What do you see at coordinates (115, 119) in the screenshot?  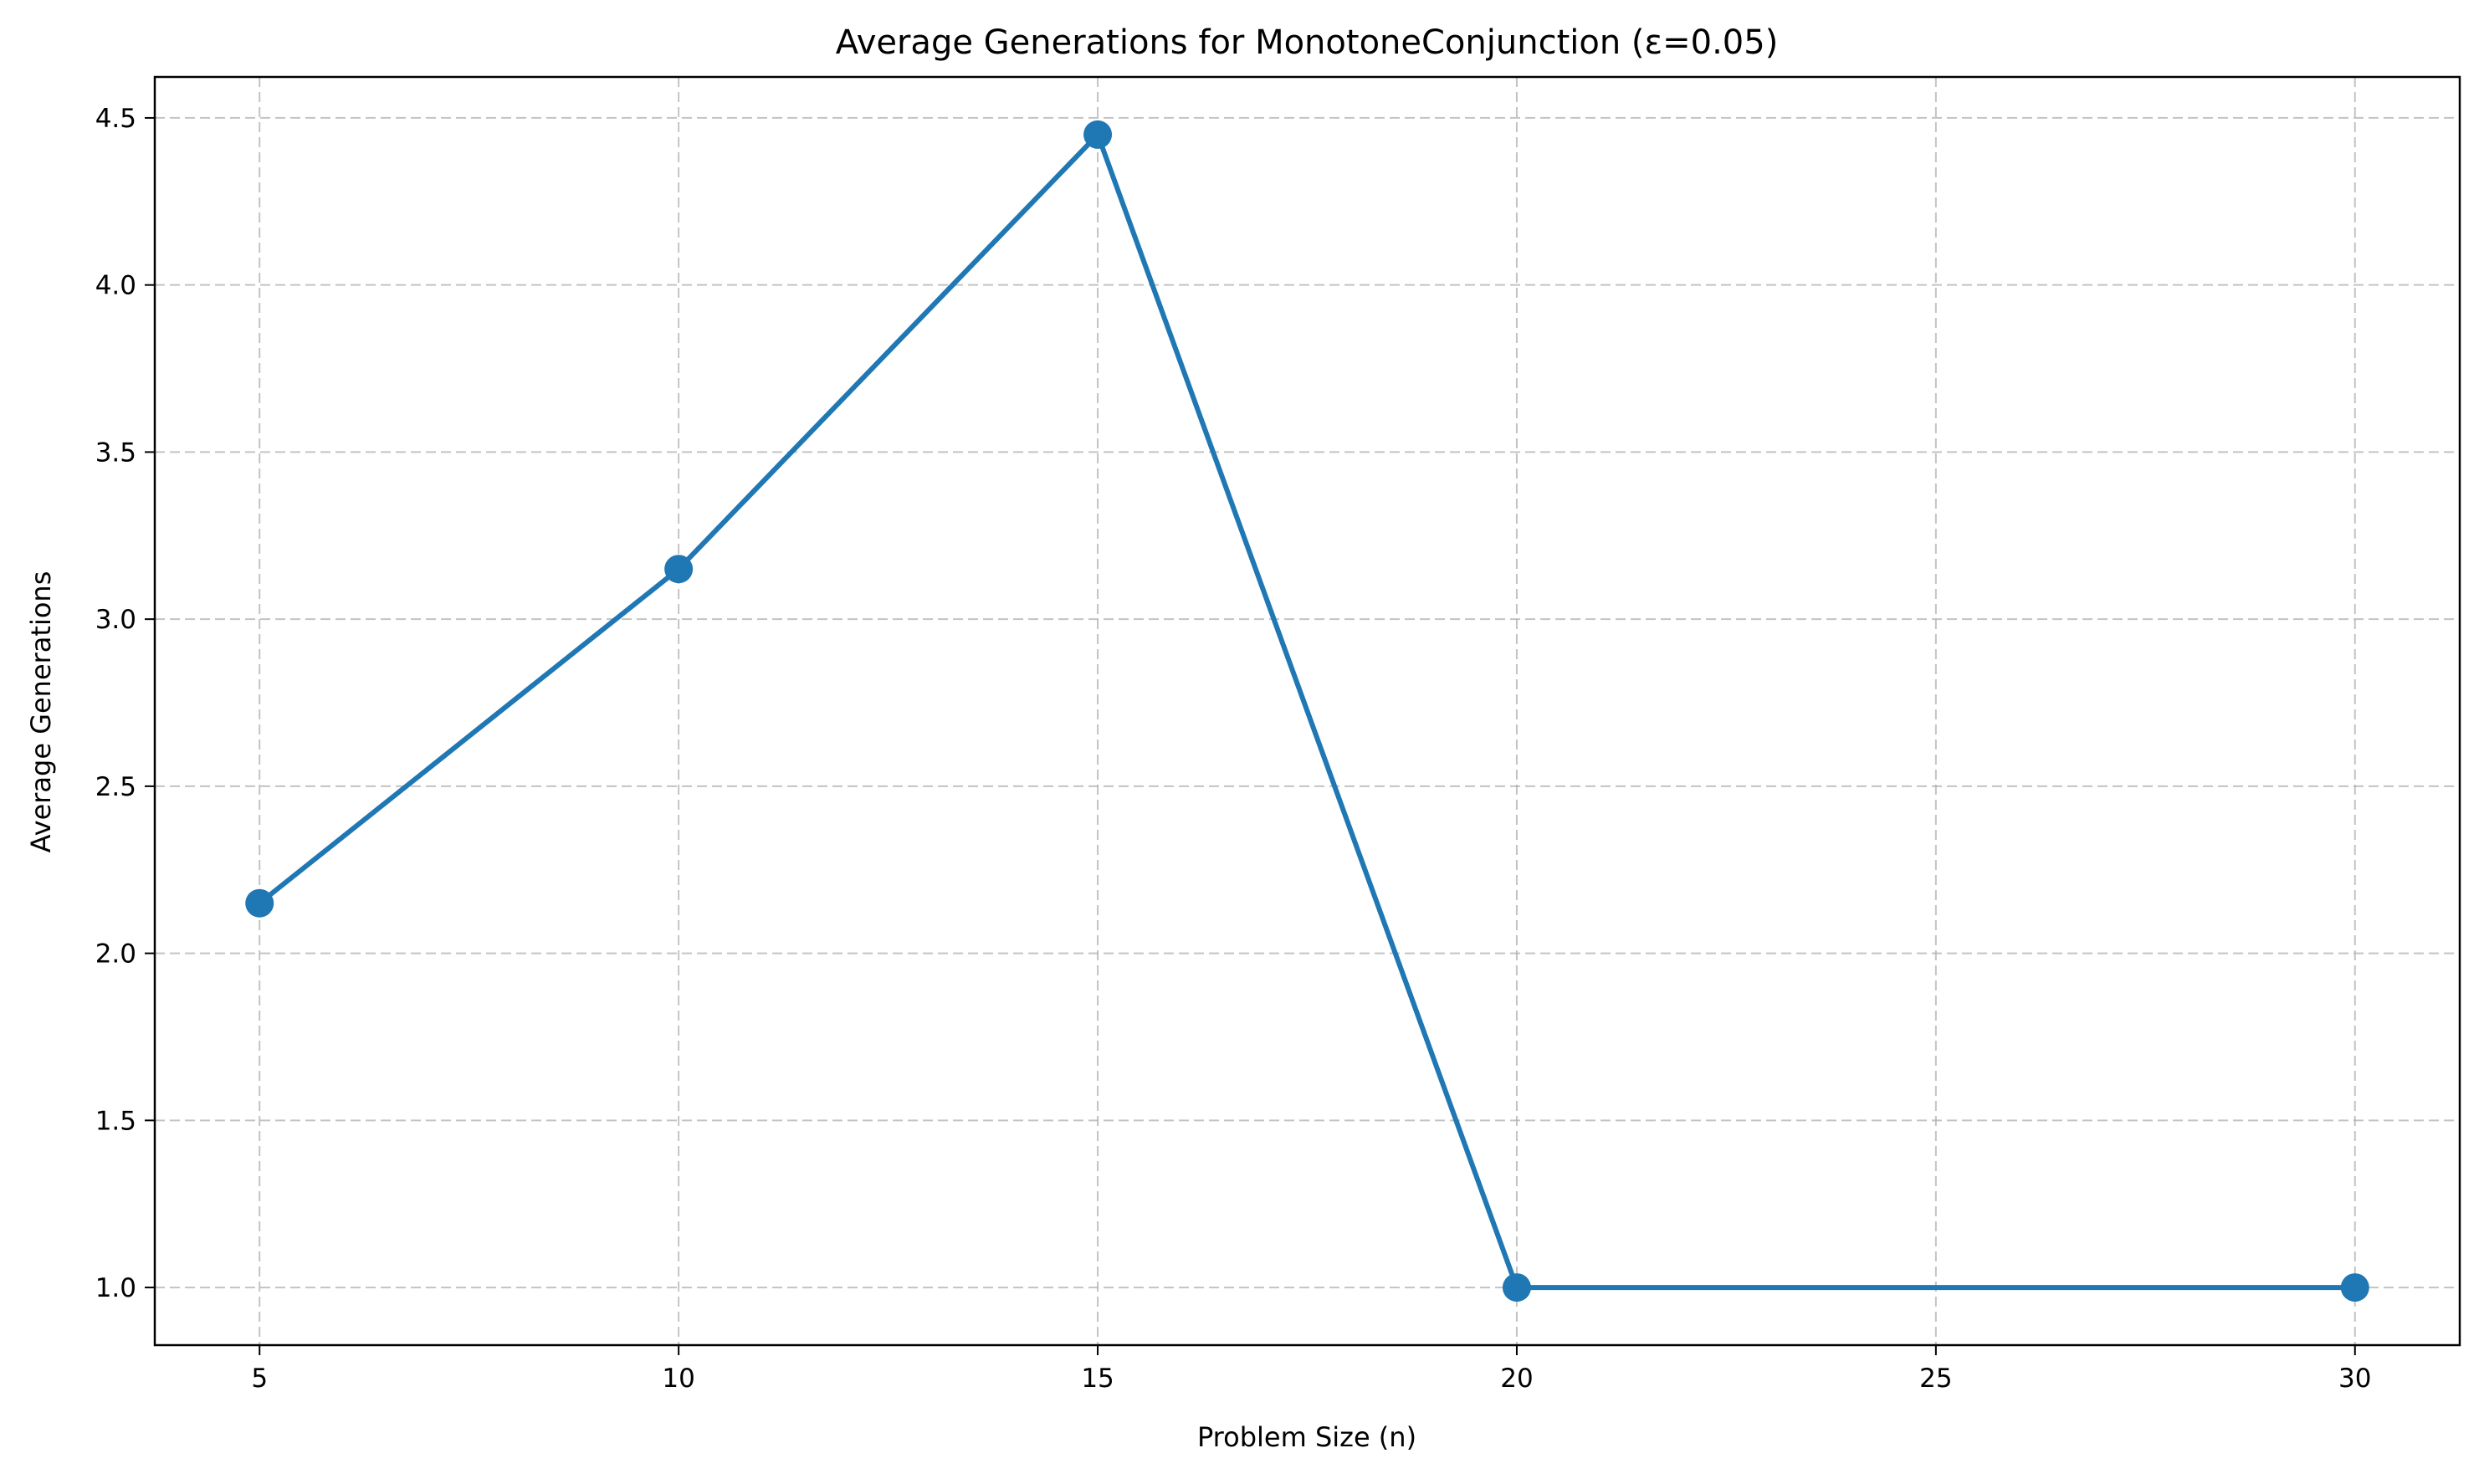 I see `y-tick-label: 4.5` at bounding box center [115, 119].